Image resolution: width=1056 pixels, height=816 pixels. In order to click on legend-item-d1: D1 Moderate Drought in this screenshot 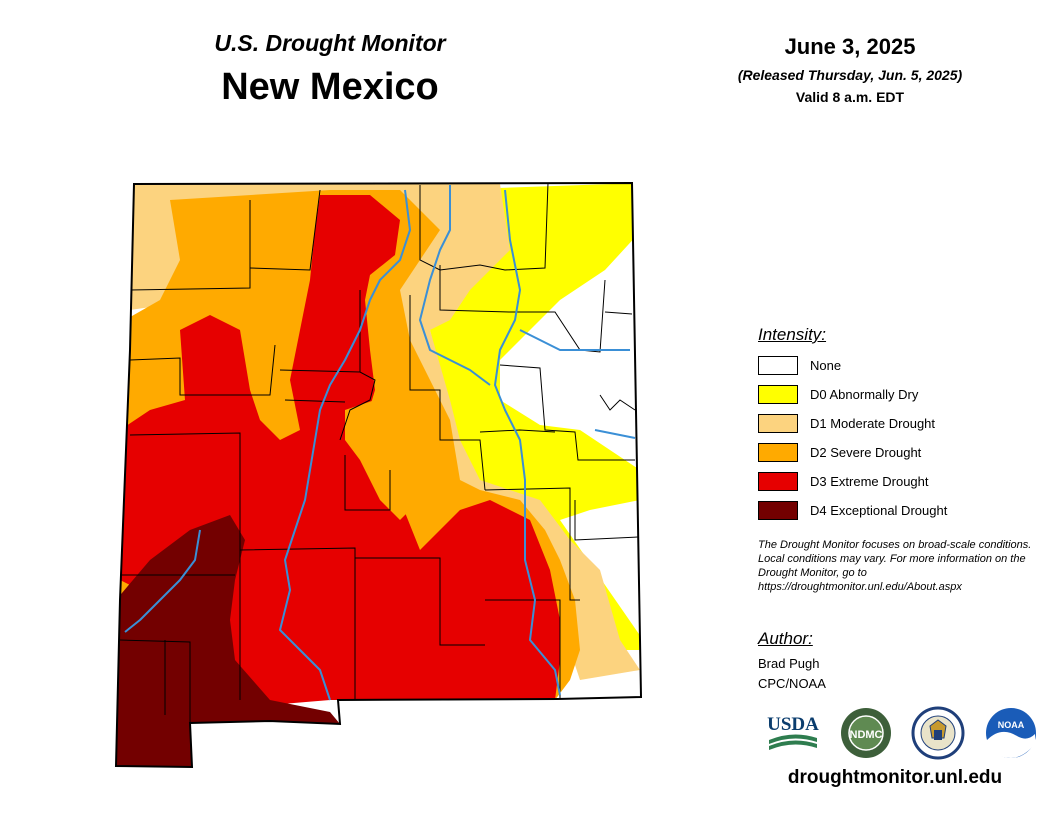, I will do `click(846, 423)`.